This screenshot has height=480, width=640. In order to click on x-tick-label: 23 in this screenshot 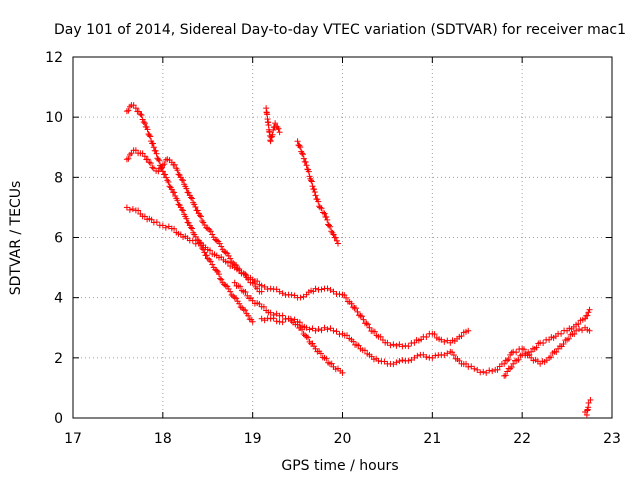, I will do `click(612, 439)`.